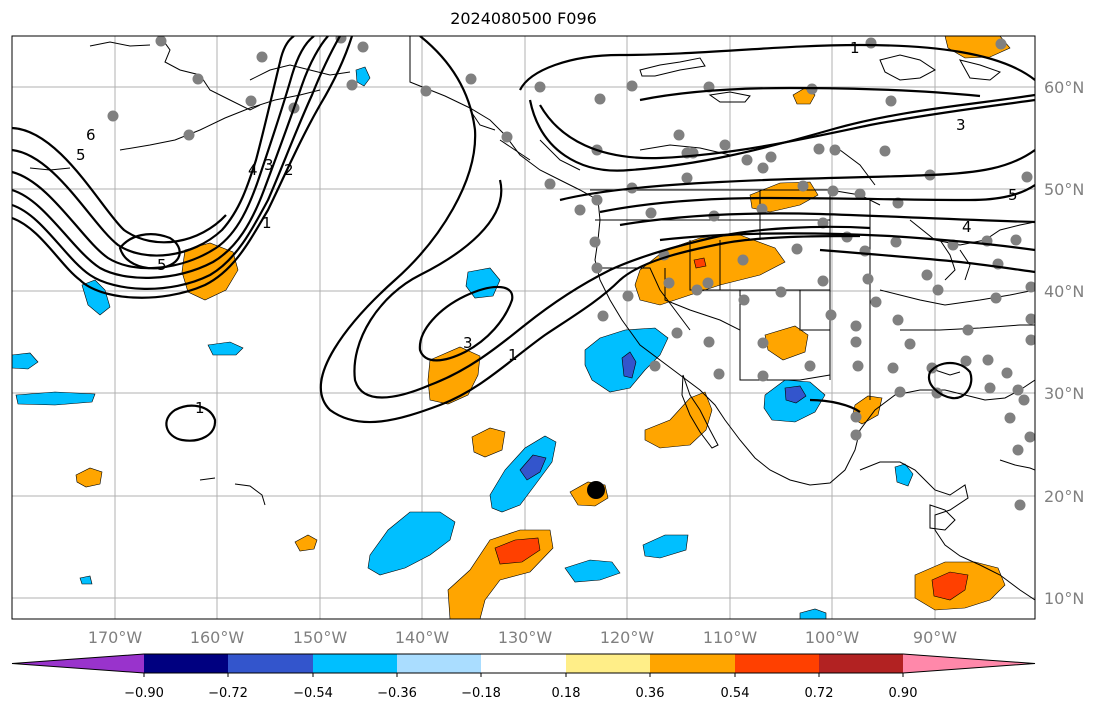 The height and width of the screenshot is (712, 1105). What do you see at coordinates (320, 637) in the screenshot?
I see `lon-label: 150°W` at bounding box center [320, 637].